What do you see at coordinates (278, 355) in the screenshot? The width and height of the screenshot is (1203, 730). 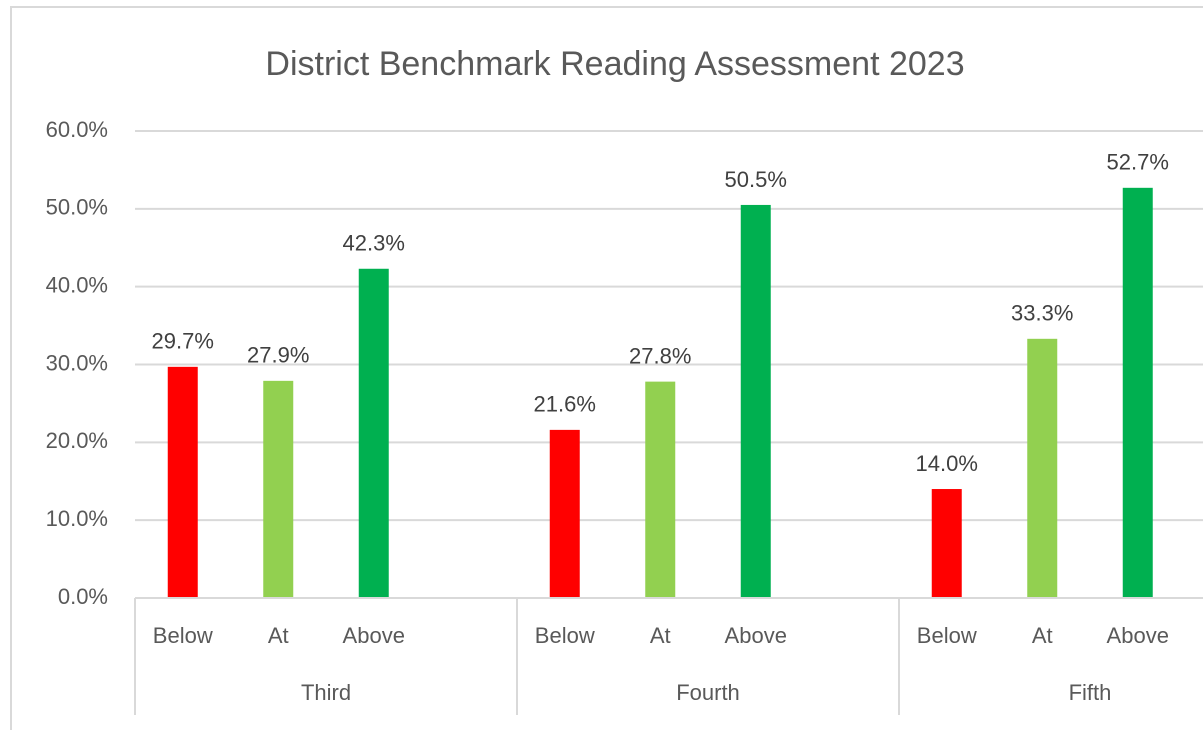 I see `data-label: 27.9%` at bounding box center [278, 355].